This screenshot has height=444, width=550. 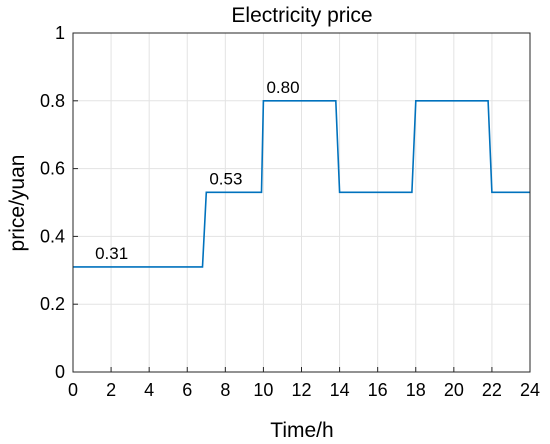 I want to click on x-tick-label: 8, so click(x=225, y=390).